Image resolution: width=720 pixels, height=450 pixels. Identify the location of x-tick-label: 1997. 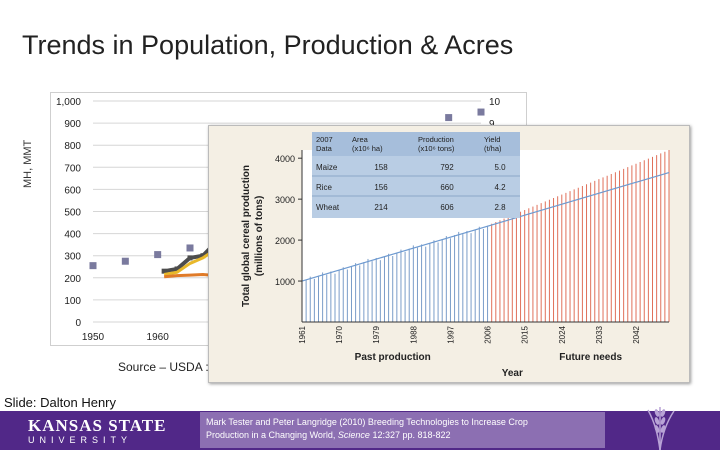
(450, 334).